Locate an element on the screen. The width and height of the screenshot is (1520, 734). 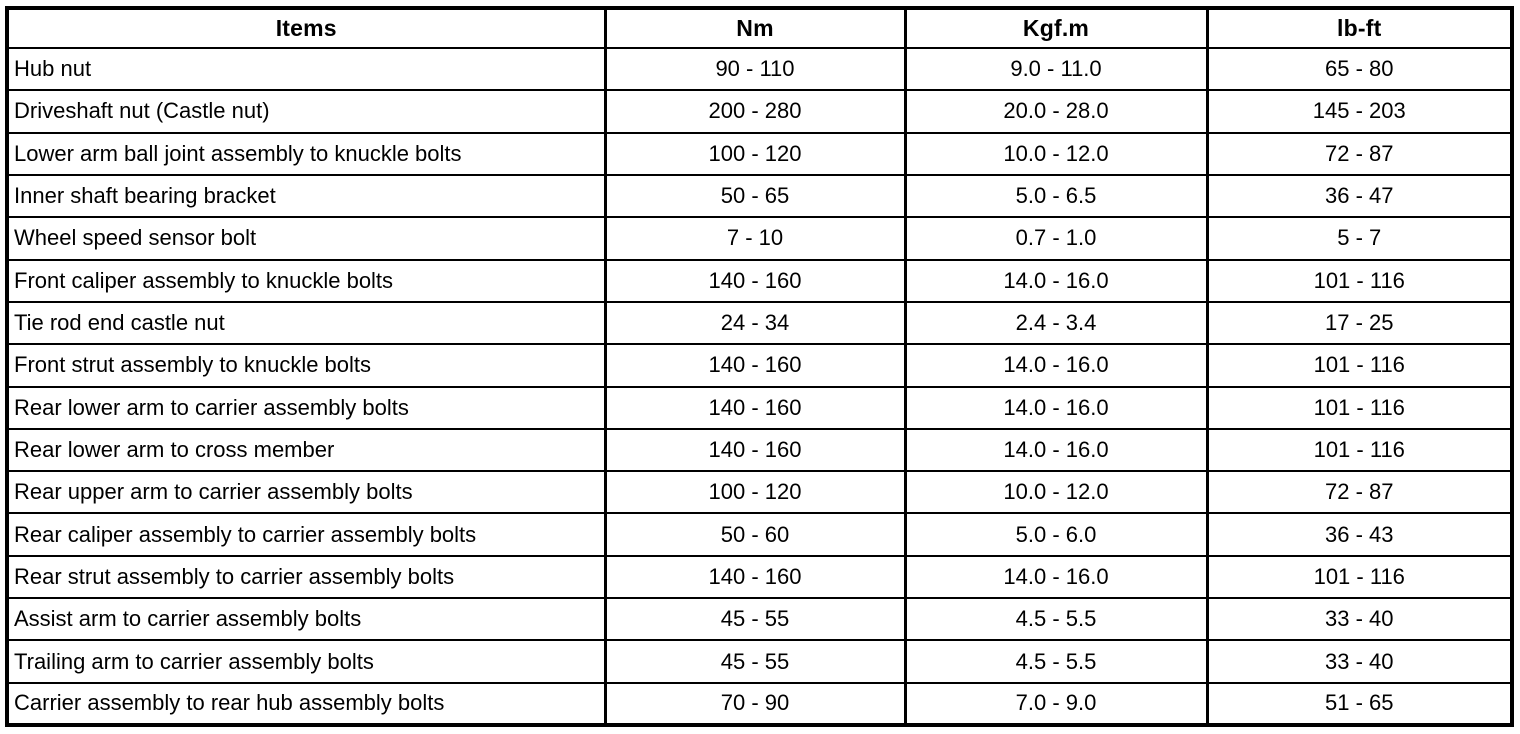
table-header: Items Nm Kgf.m lb-ft is located at coordinates (759, 28).